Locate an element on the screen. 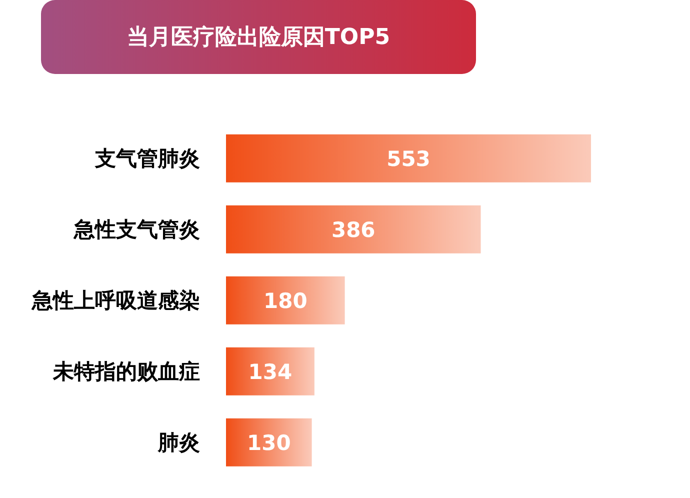  y-tick-label: 肺炎 is located at coordinates (178, 442).